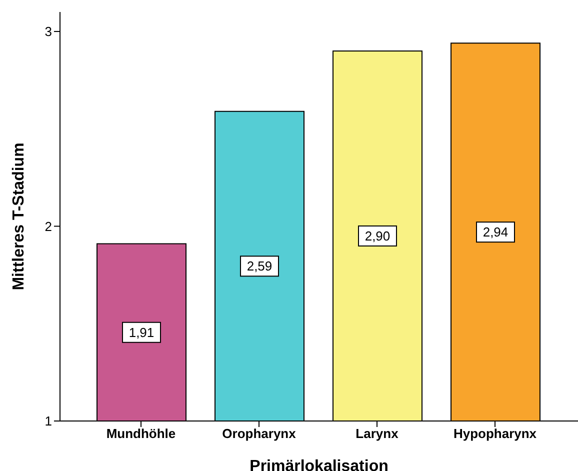  I want to click on x-axis-title: Primärlokalisation, so click(319, 464).